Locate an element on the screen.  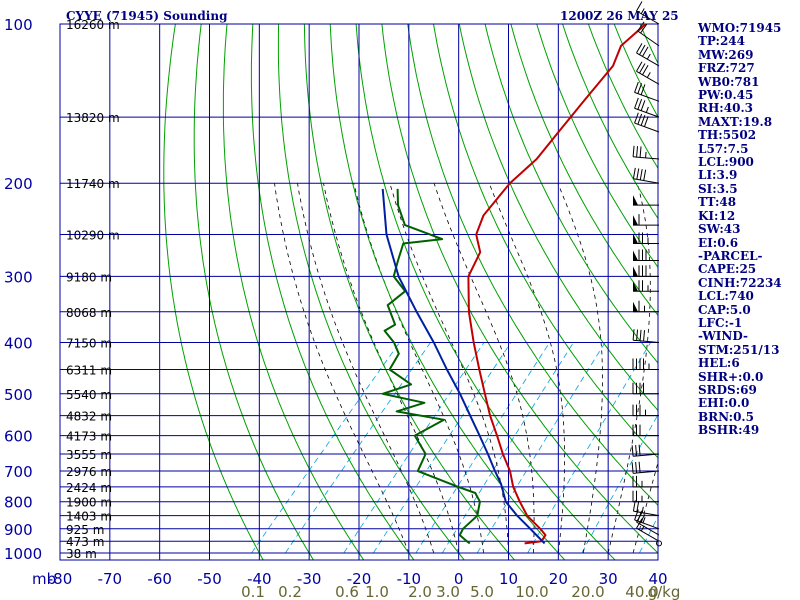
temperature-tick-label: 10 is located at coordinates (508, 579).